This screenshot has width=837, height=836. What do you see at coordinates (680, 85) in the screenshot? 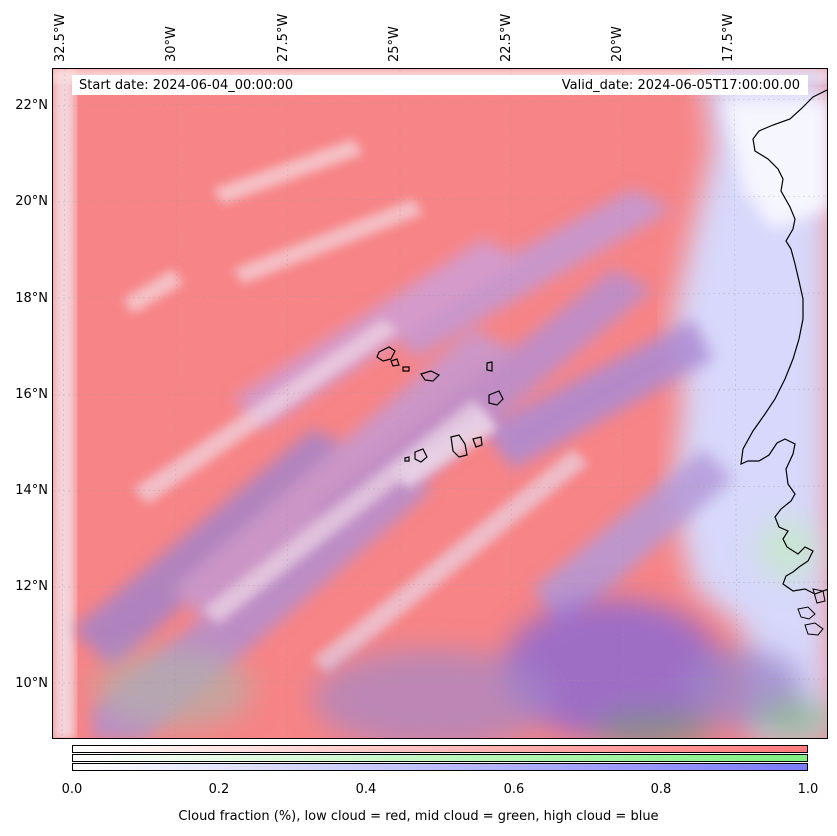
I see `valid-date-label: Valid_date: 2024-06-05T17:00:00.00` at bounding box center [680, 85].